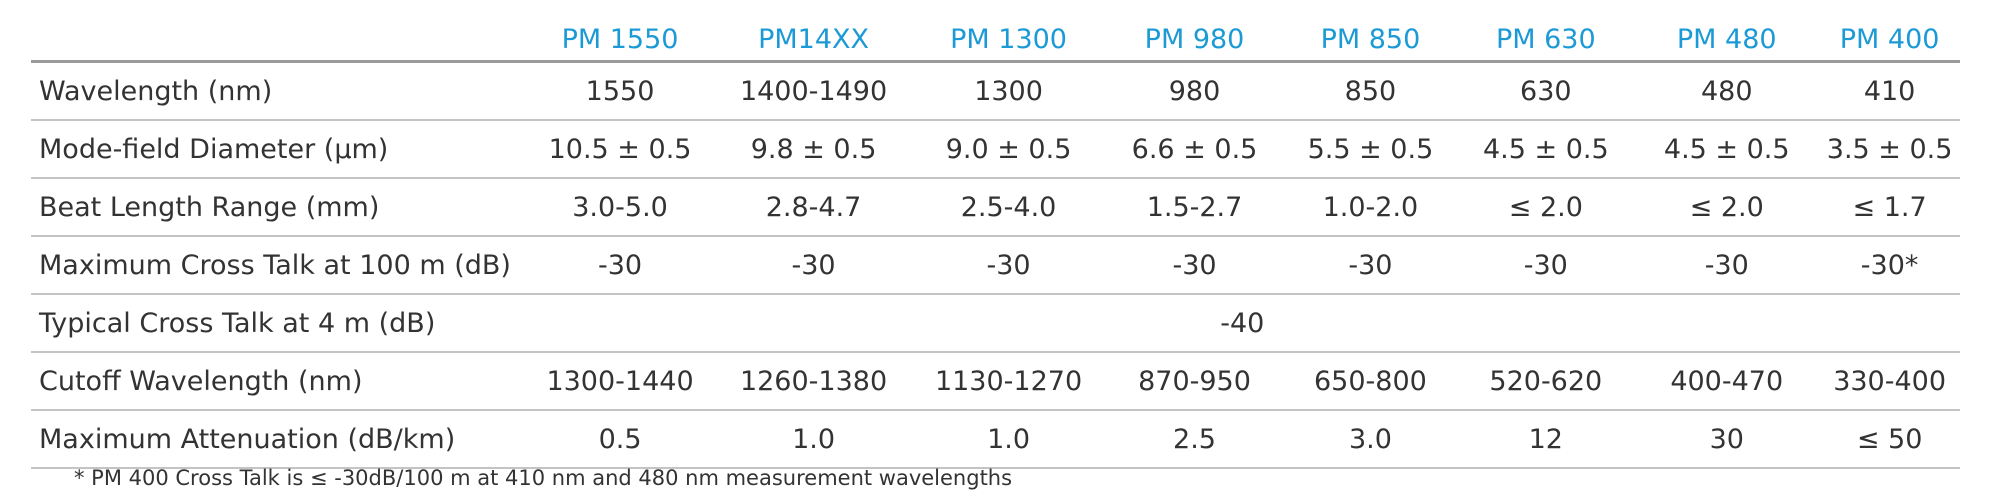 Image resolution: width=1997 pixels, height=502 pixels. I want to click on table-cell-merged: -40, so click(1242, 323).